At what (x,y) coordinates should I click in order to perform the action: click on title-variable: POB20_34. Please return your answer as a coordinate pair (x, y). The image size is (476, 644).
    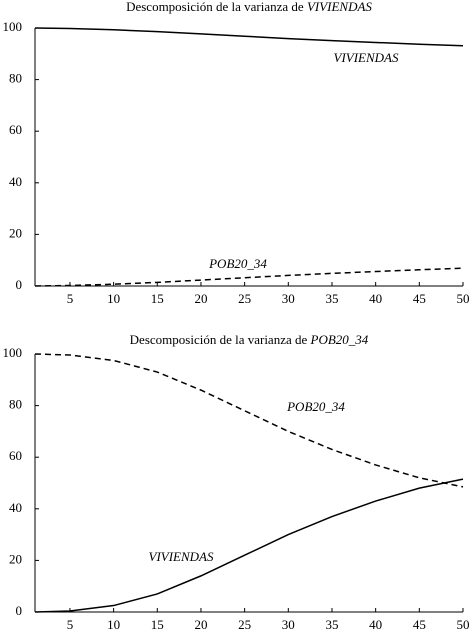
    Looking at the image, I should click on (339, 339).